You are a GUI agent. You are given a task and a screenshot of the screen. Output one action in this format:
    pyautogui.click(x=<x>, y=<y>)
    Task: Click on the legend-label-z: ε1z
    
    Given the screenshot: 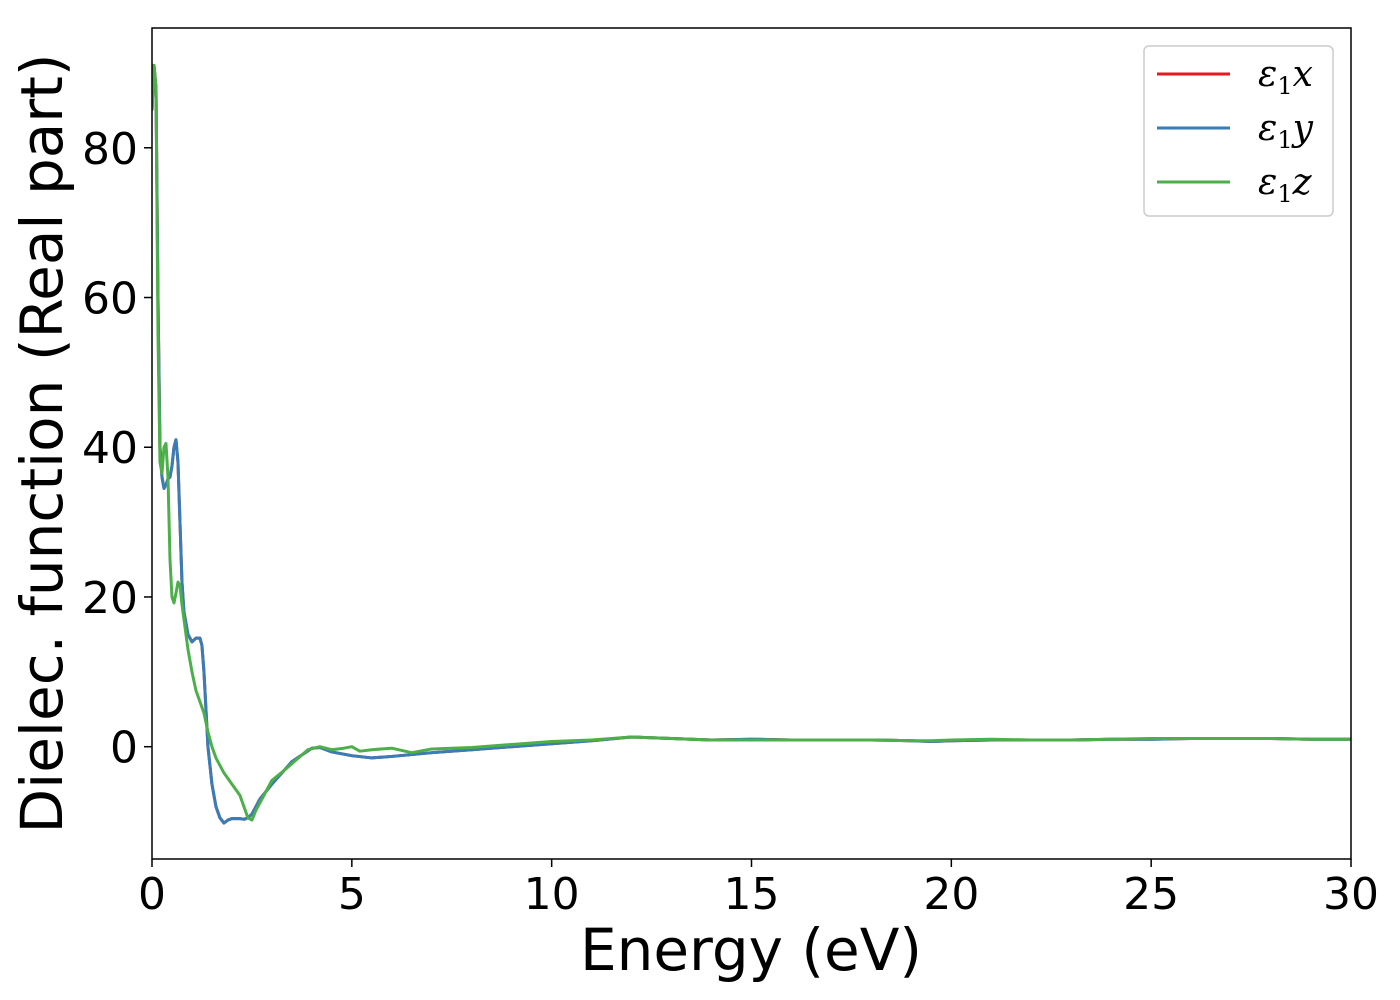 What is the action you would take?
    pyautogui.click(x=1285, y=185)
    